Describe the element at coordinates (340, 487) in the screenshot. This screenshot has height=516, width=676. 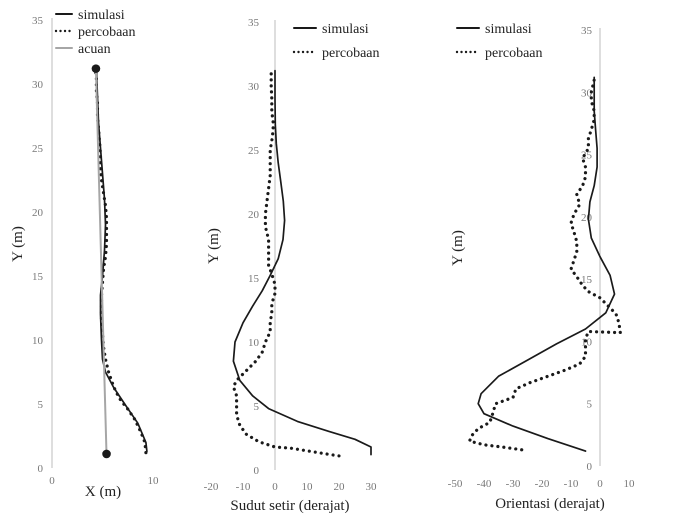
I see `x-tick-label: 20` at that location.